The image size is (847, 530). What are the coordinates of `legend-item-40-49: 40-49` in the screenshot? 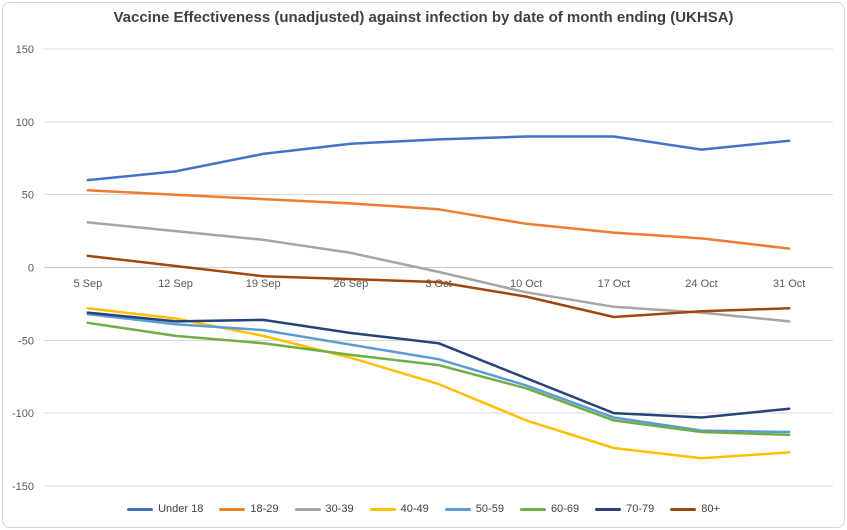 It's located at (399, 509).